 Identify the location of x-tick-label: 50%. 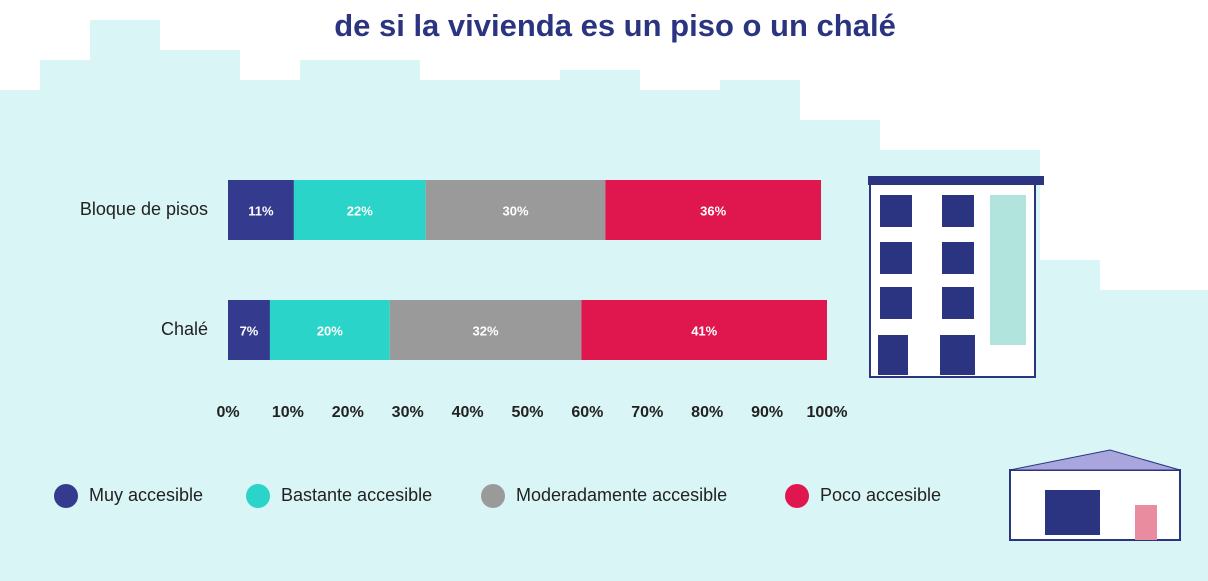
(527, 412).